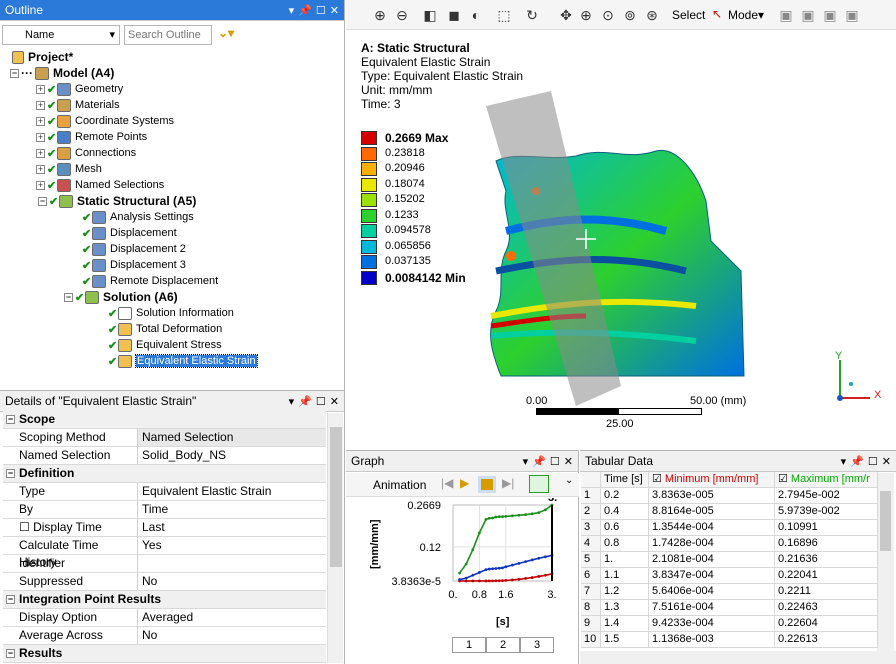 The height and width of the screenshot is (664, 896). What do you see at coordinates (729, 512) in the screenshot?
I see `table-row: 2 0.4 8.8164e-005 5.9739e-002` at bounding box center [729, 512].